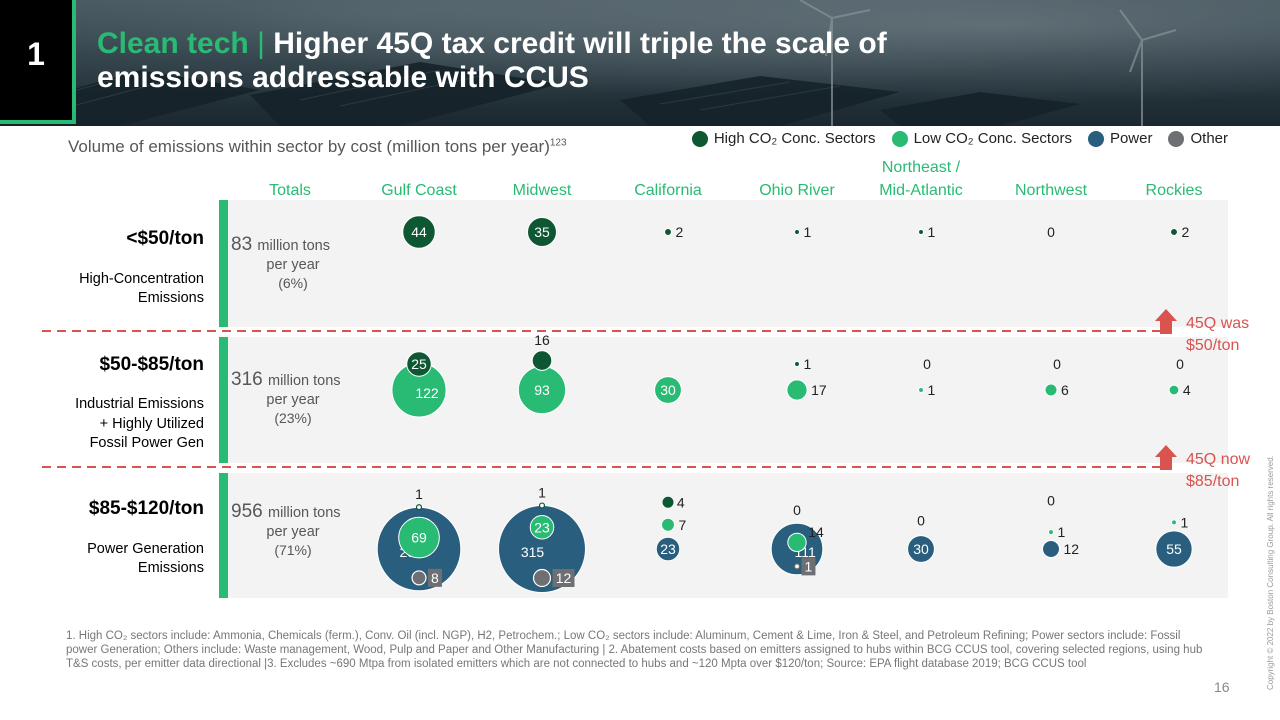 This screenshot has height=720, width=1280. Describe the element at coordinates (542, 190) in the screenshot. I see `column-header: Midwest` at that location.